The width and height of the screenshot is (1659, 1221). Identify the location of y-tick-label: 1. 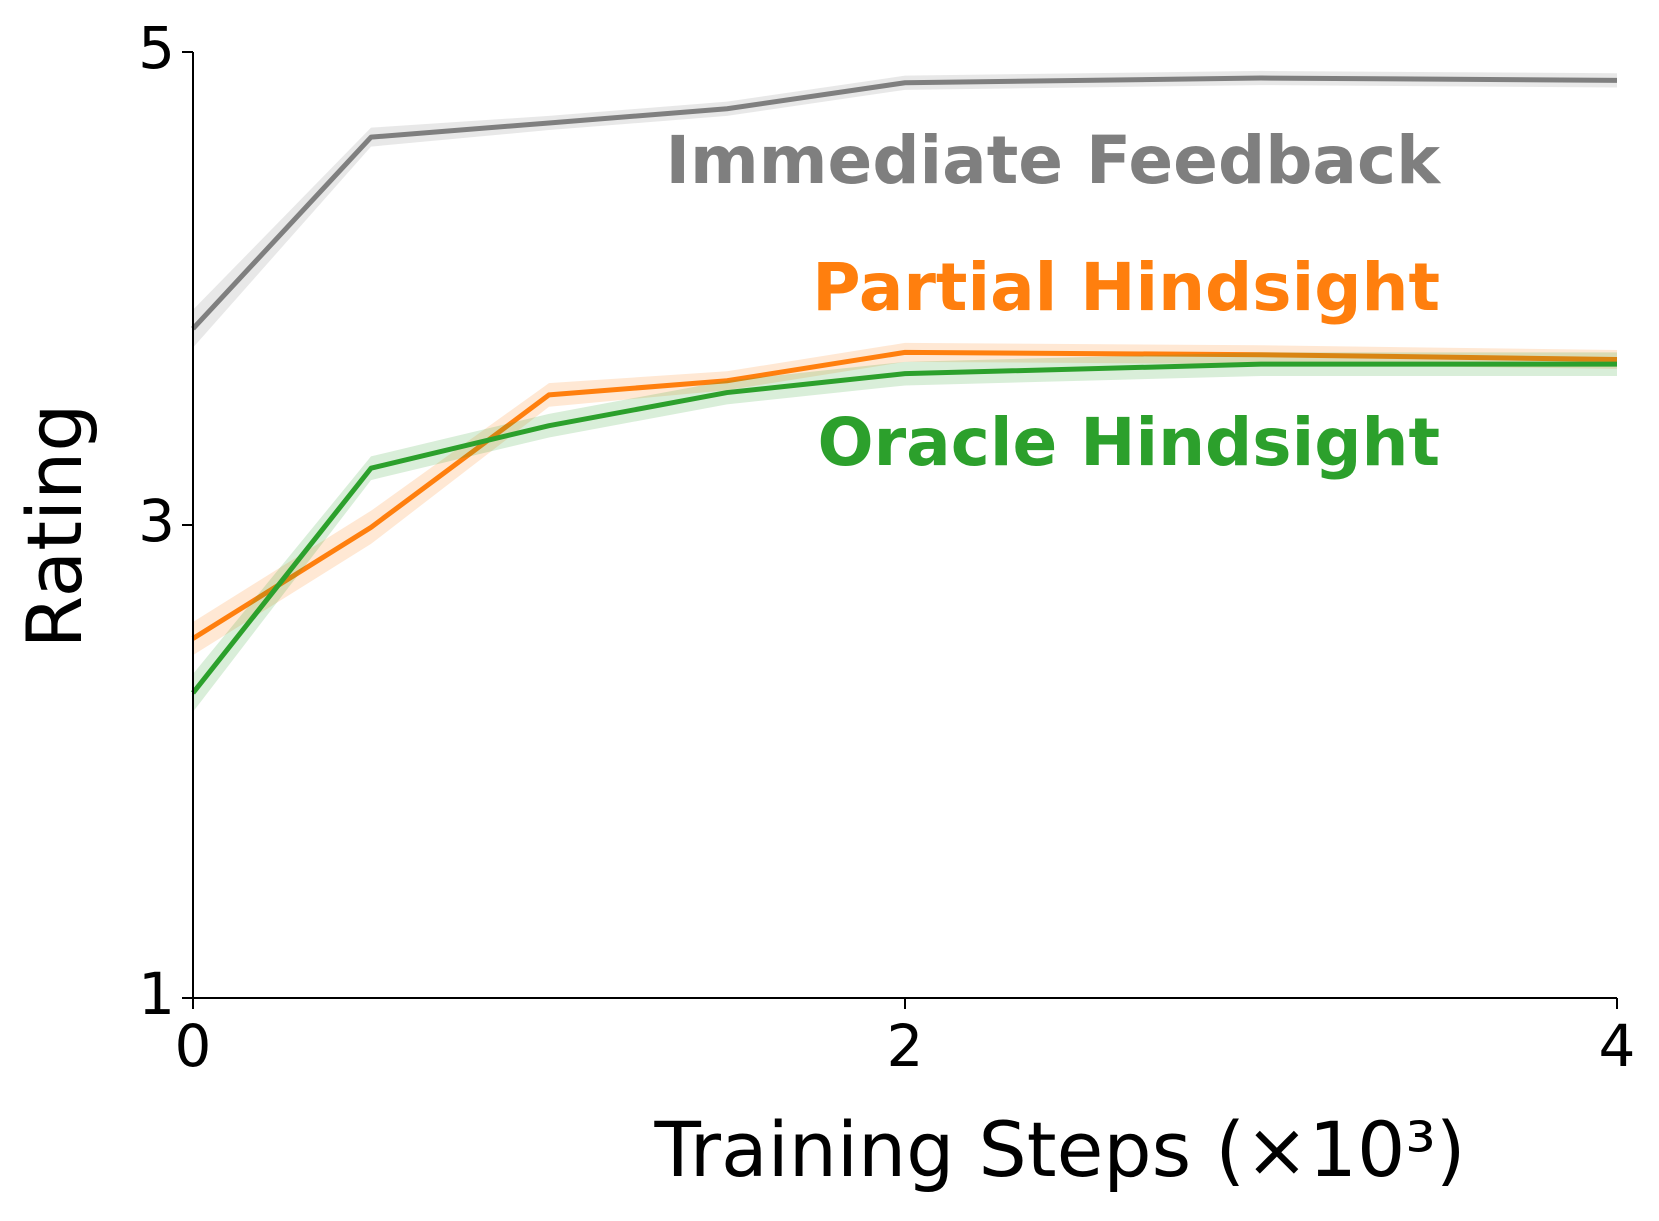
(156, 994).